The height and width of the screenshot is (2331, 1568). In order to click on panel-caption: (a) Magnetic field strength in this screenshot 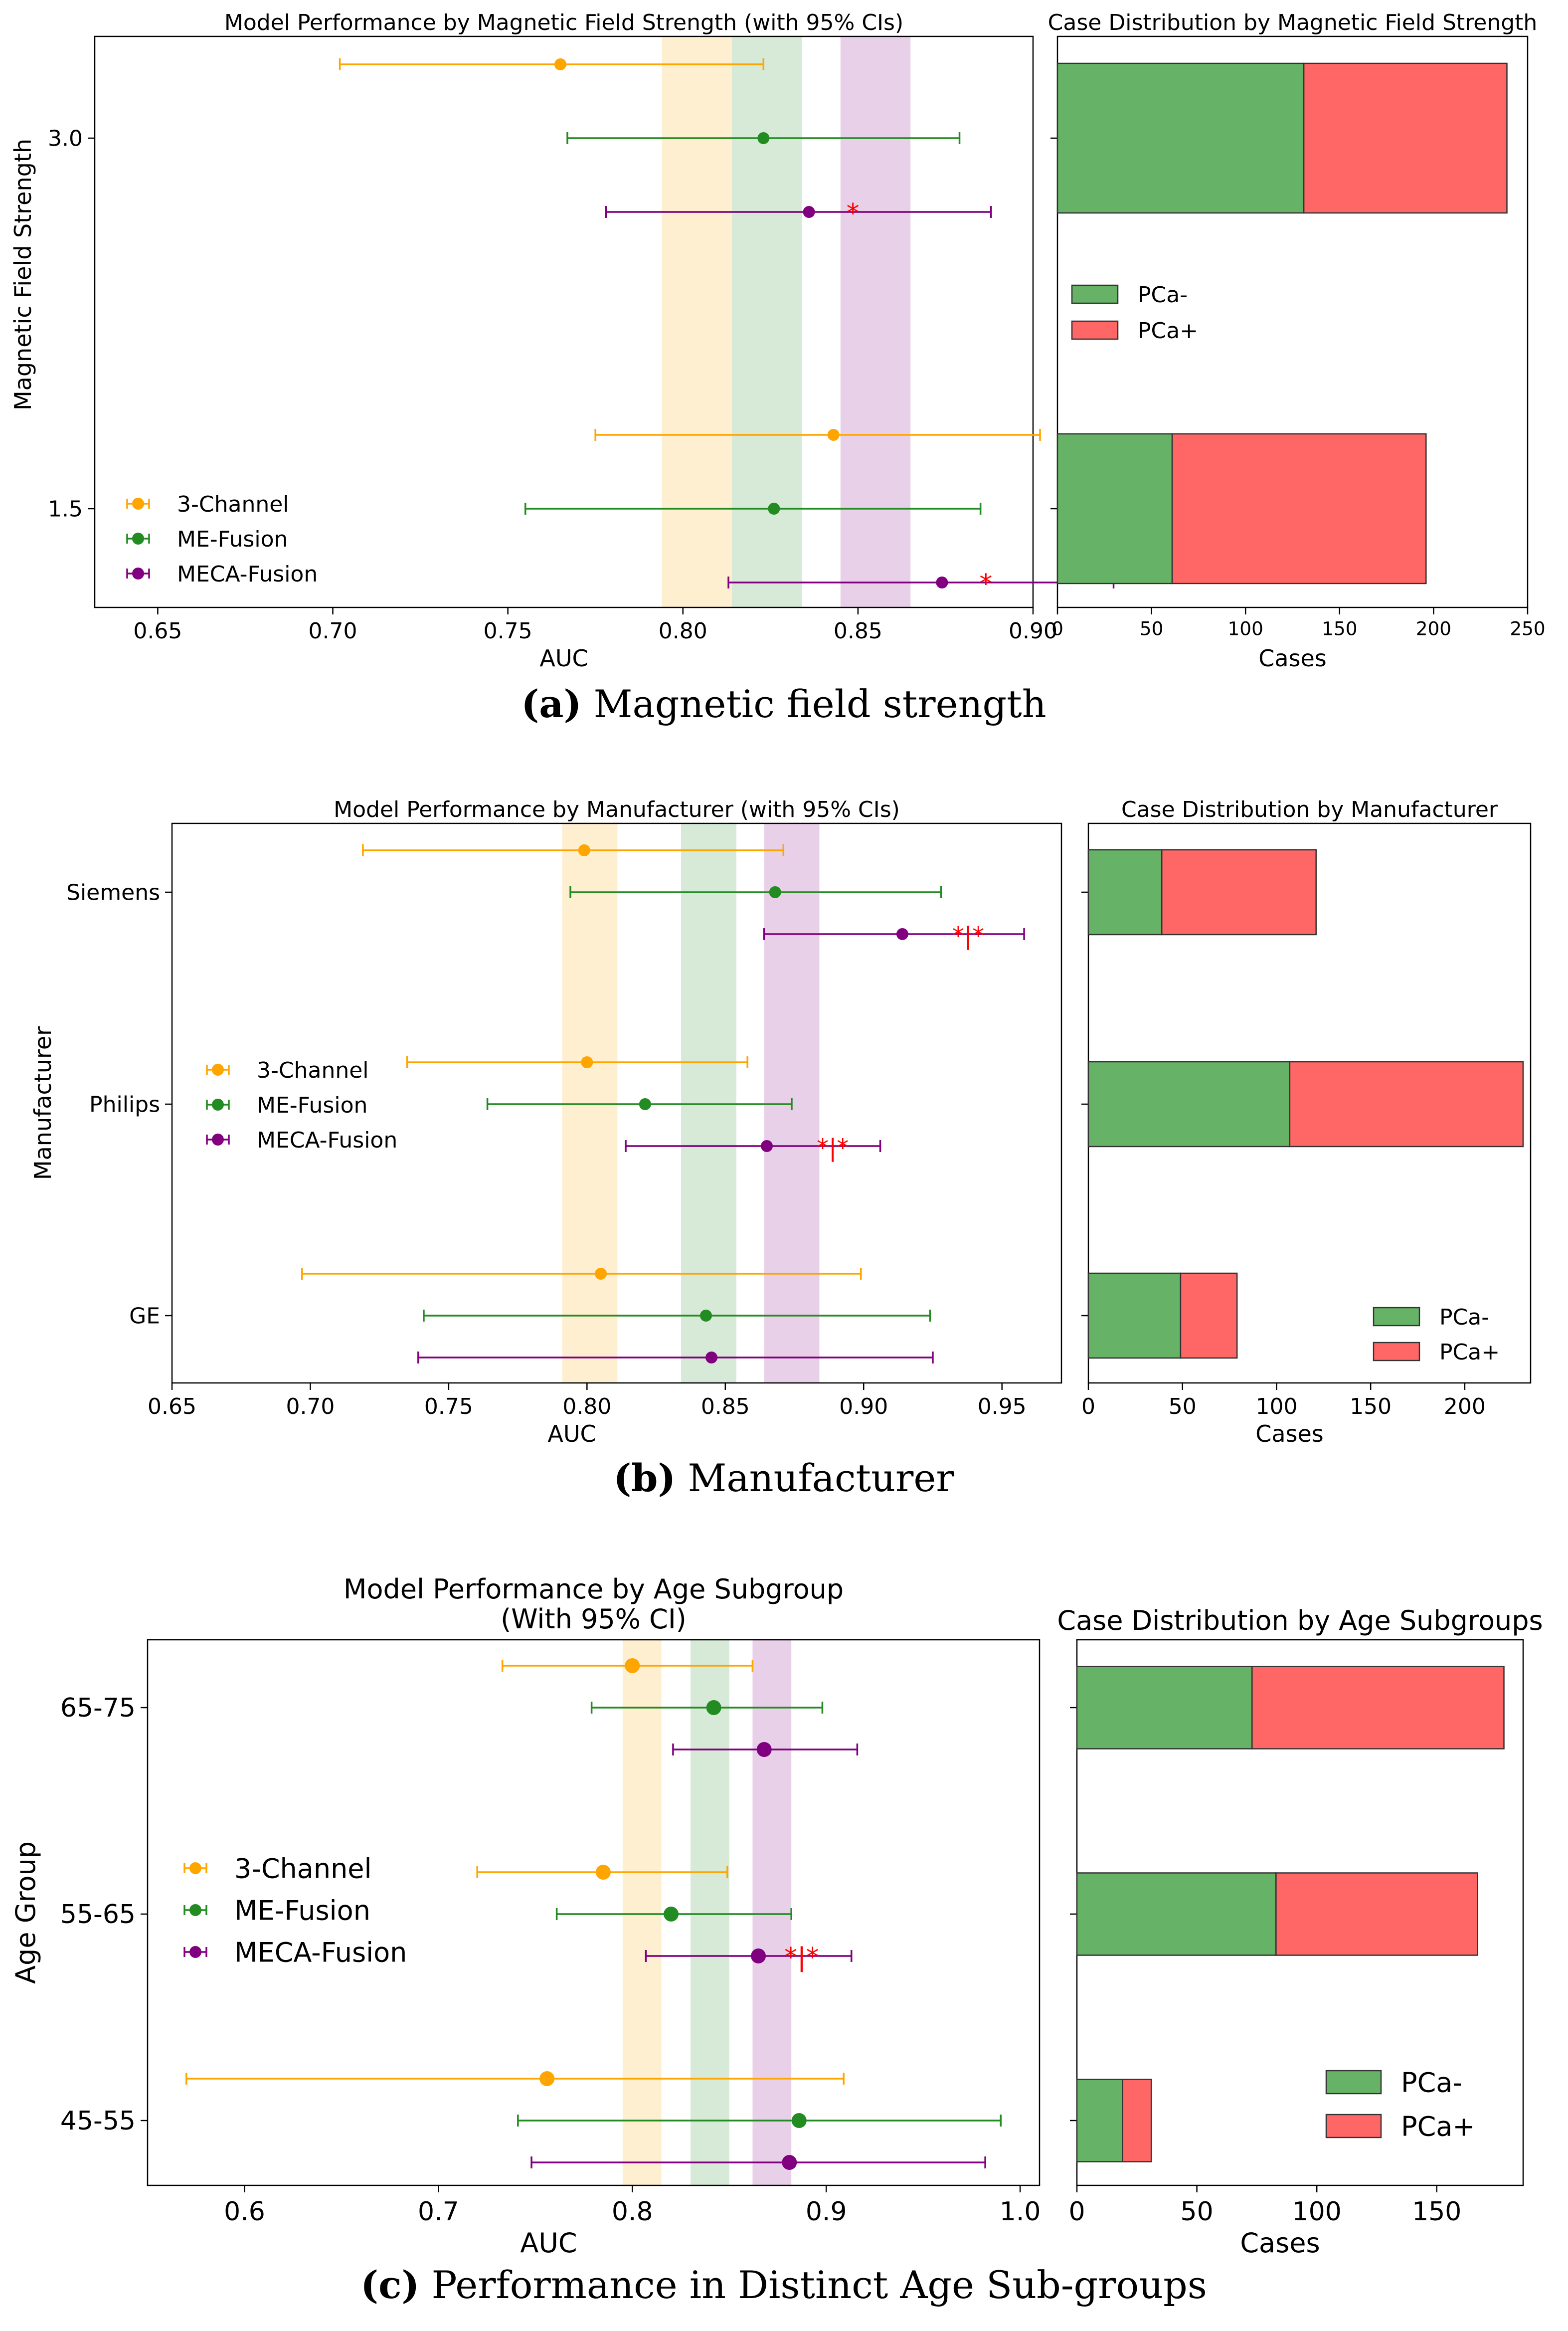, I will do `click(783, 704)`.